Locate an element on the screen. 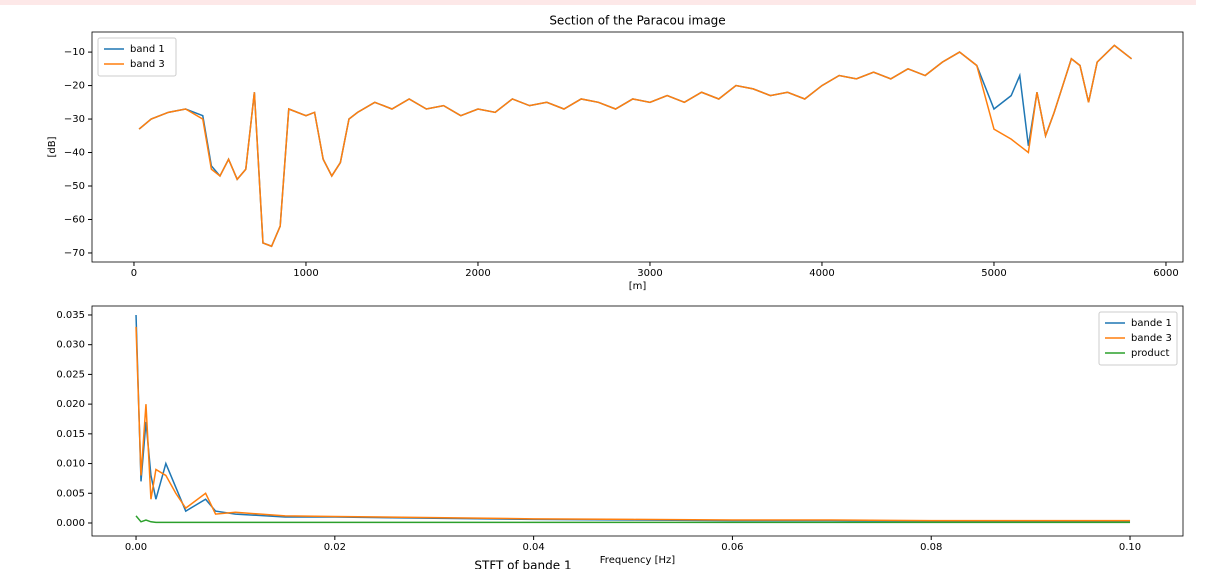 The width and height of the screenshot is (1217, 573). y-tick-label: 0.005 is located at coordinates (70, 493).